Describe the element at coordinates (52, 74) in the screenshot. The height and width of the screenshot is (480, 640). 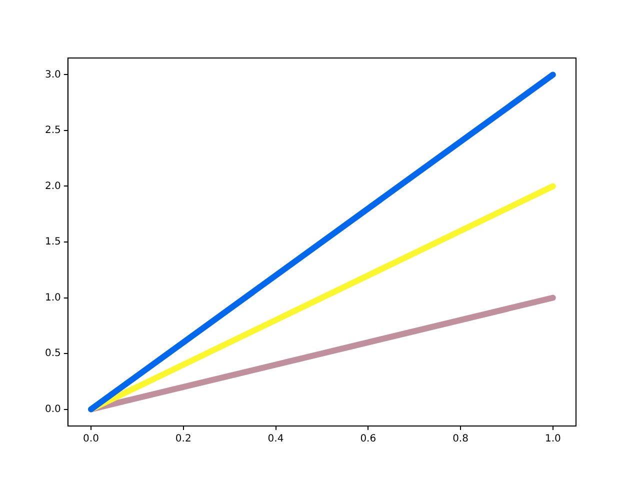
I see `y-tick-label: 3.0` at that location.